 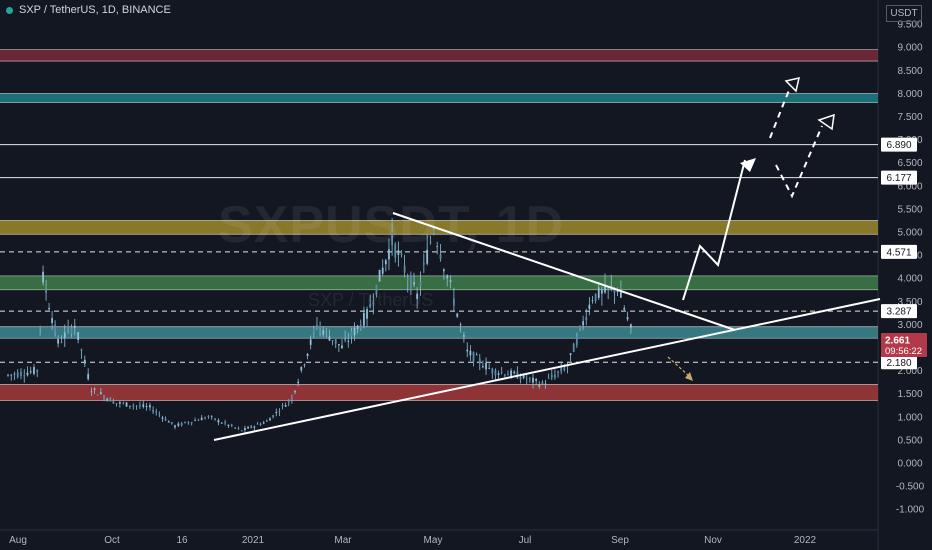 What do you see at coordinates (748, 165) in the screenshot?
I see `projected-path-arrowhead` at bounding box center [748, 165].